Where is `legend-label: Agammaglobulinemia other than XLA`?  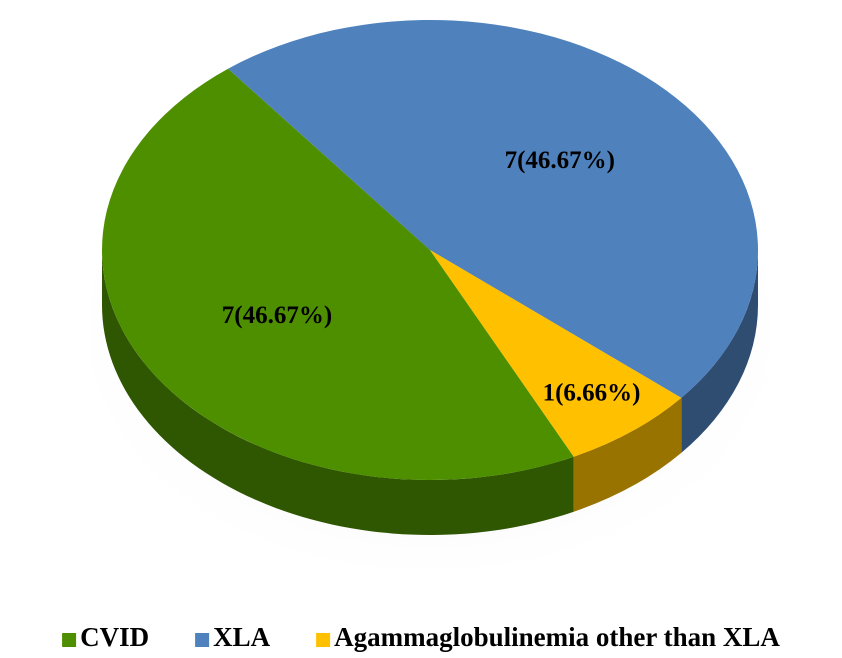
legend-label: Agammaglobulinemia other than XLA is located at coordinates (557, 637).